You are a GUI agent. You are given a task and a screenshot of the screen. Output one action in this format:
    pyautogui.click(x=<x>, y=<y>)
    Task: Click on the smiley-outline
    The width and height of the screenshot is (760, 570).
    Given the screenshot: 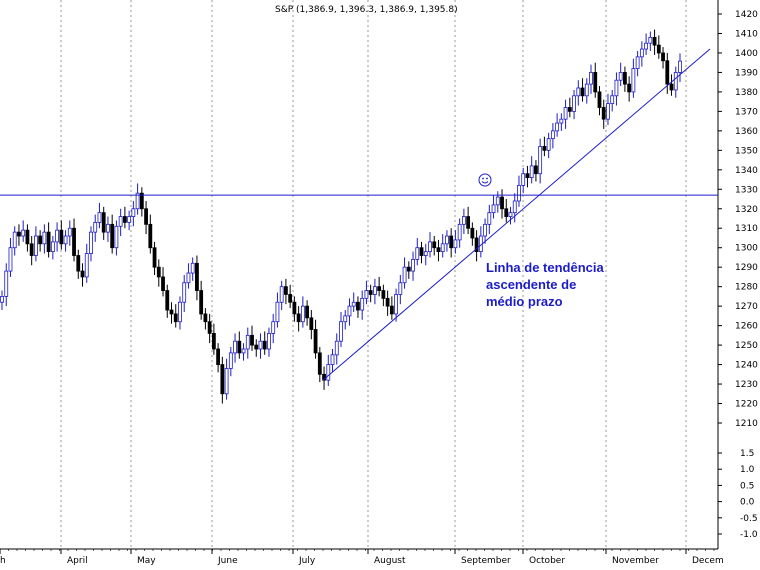 What is the action you would take?
    pyautogui.click(x=485, y=180)
    